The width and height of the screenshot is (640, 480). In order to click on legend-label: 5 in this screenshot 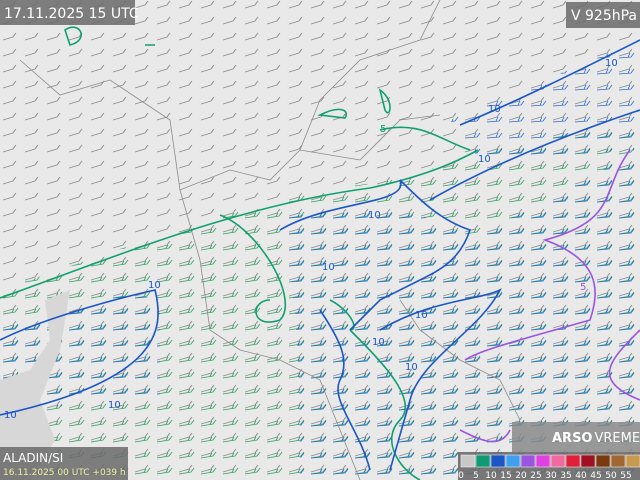, I will do `click(476, 475)`.